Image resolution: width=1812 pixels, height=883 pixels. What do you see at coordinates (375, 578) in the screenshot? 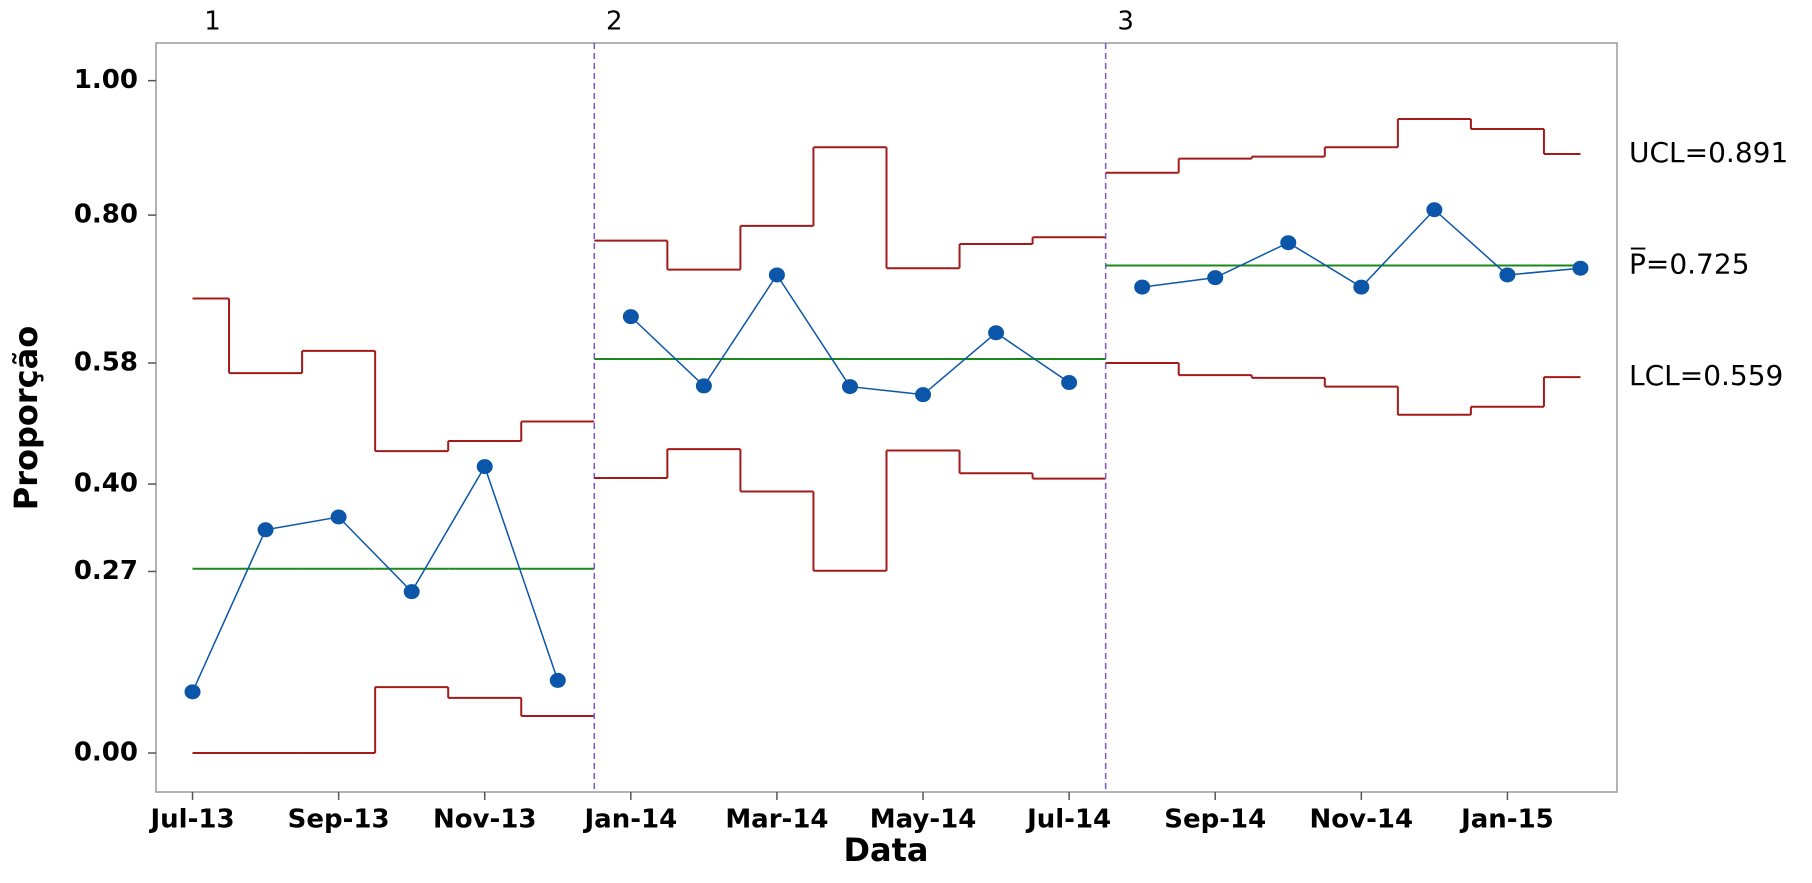
I see `proportion-line` at bounding box center [375, 578].